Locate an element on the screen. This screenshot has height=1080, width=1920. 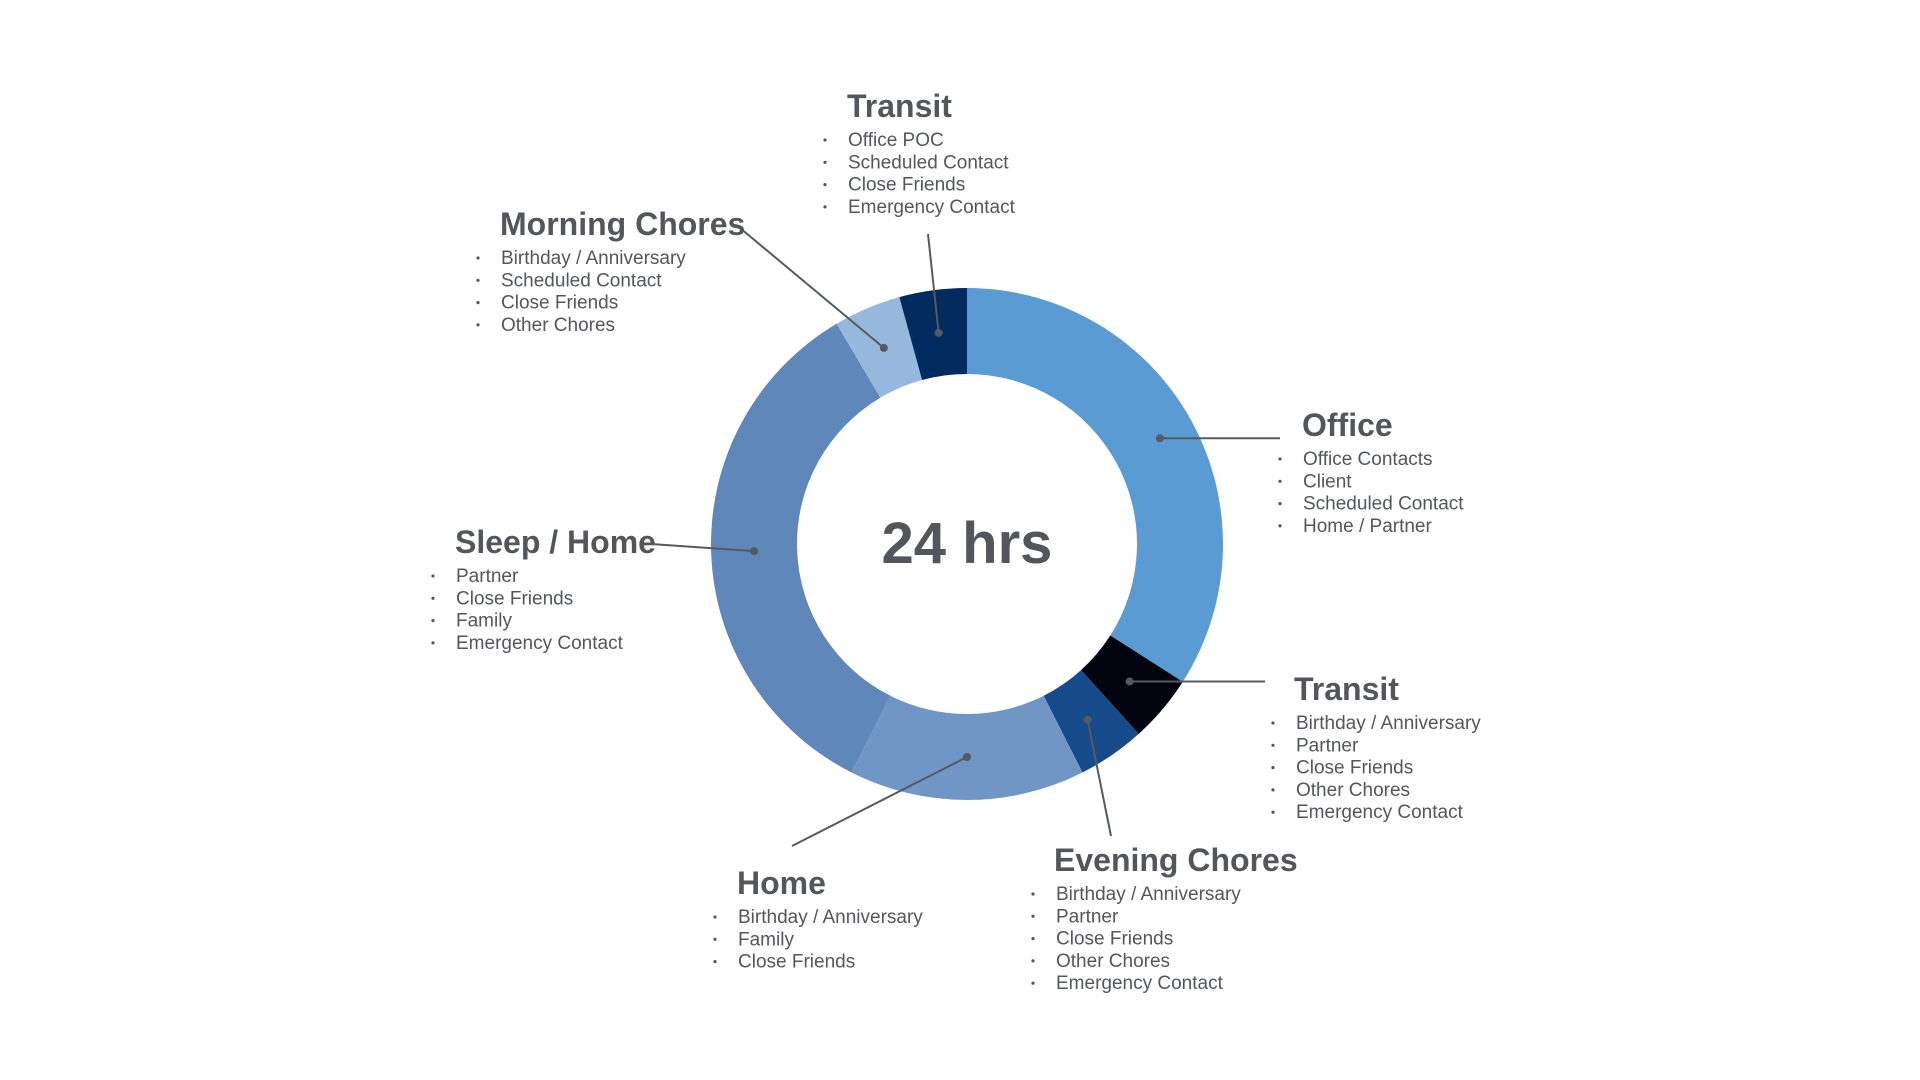
segment-item-evening-chores-2-3: Other Chores is located at coordinates (1113, 961).